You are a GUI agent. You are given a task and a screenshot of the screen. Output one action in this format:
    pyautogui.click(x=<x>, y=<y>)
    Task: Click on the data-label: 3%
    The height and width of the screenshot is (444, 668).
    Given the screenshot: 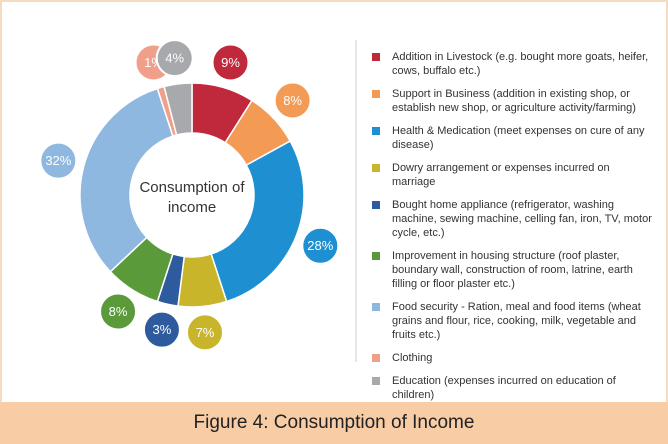 What is the action you would take?
    pyautogui.click(x=161, y=329)
    